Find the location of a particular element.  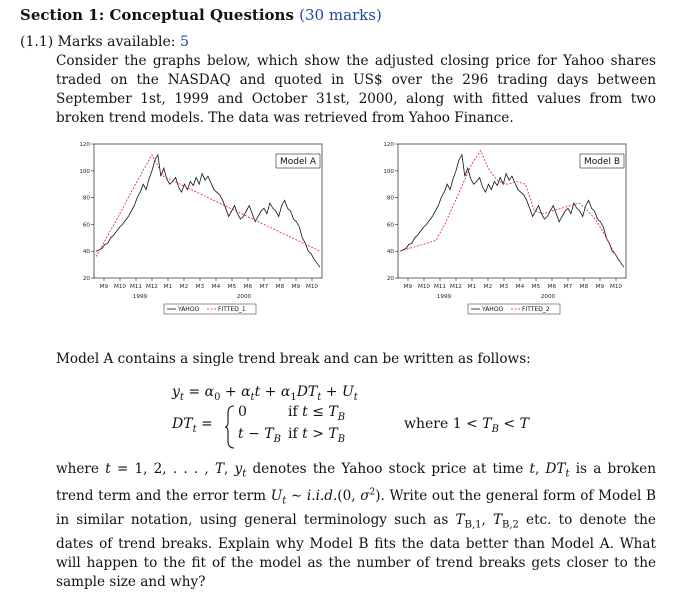

marks-value: 5 is located at coordinates (184, 42).